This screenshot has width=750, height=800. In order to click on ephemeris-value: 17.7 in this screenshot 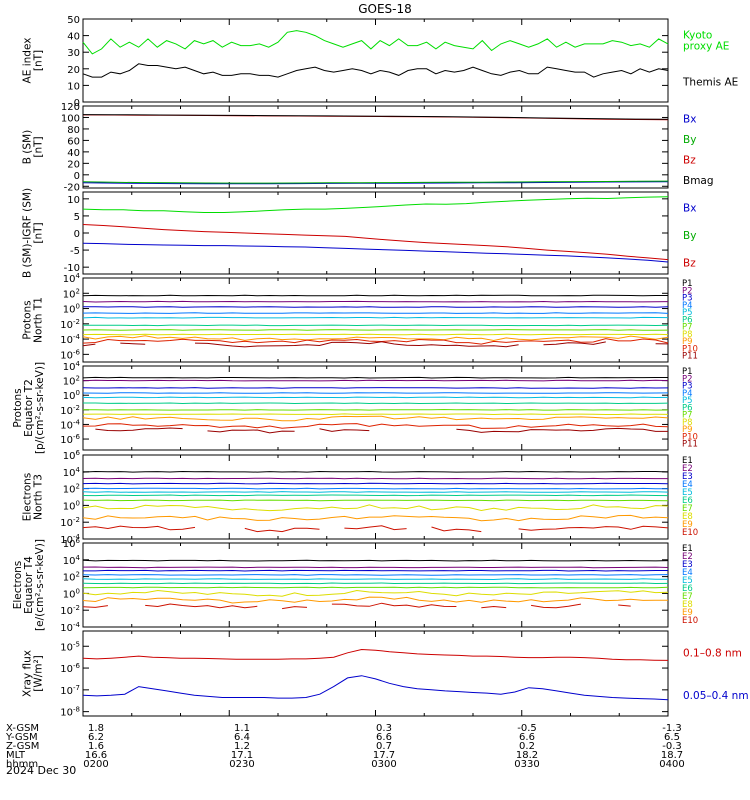, I will do `click(384, 755)`.